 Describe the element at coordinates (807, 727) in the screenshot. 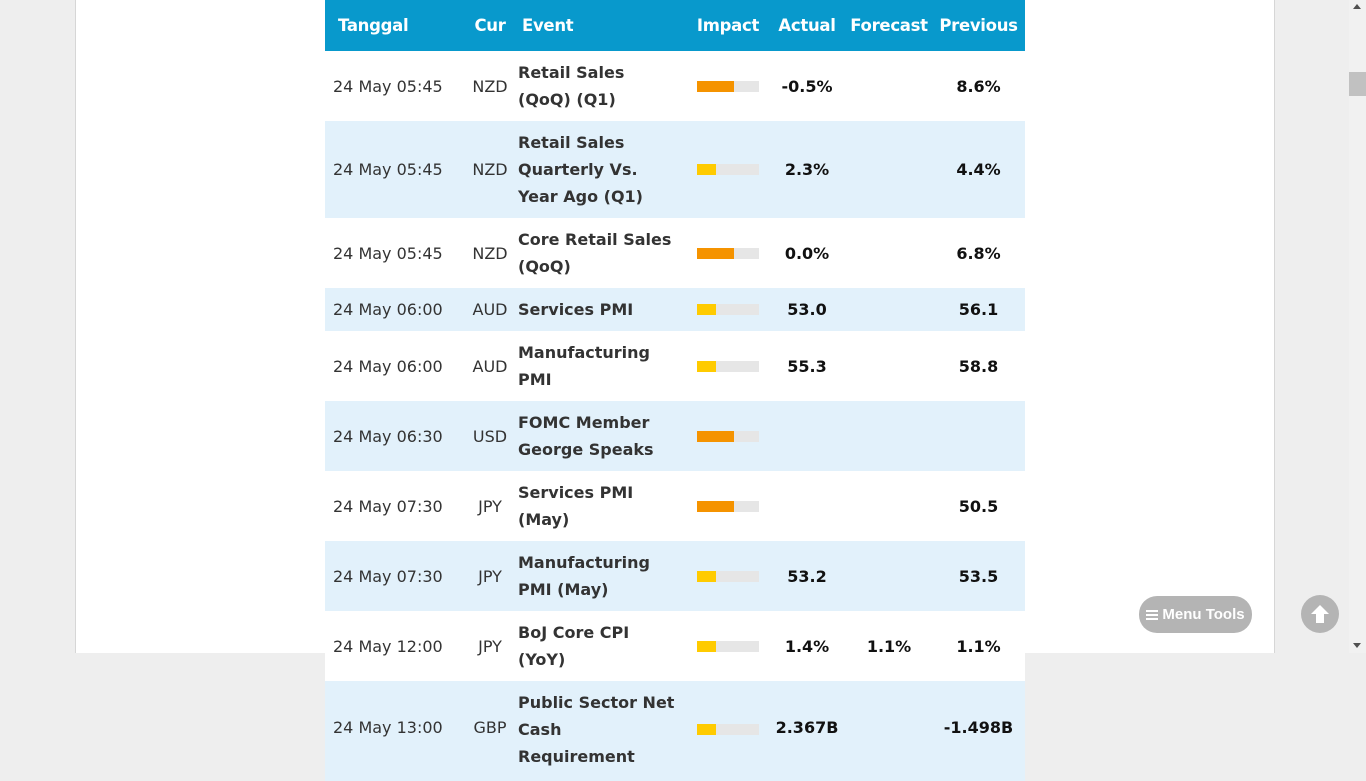

I see `event-actual: 2.367B` at that location.